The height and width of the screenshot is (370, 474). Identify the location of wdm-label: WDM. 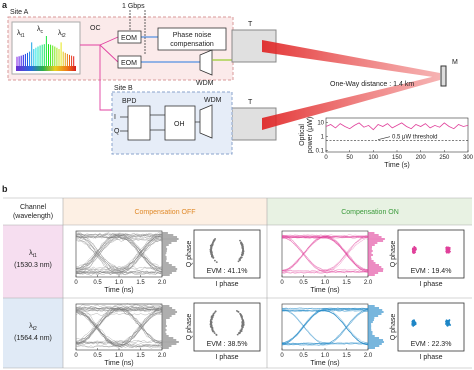
(213, 100).